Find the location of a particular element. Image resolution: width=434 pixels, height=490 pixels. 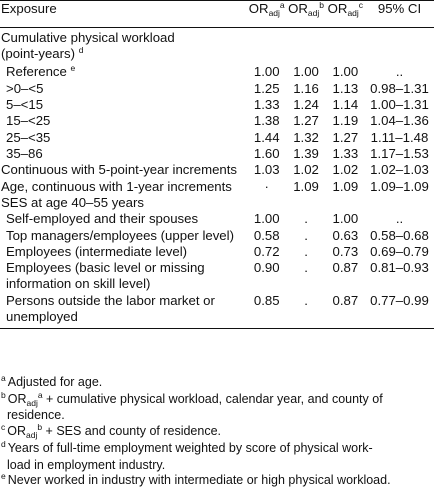

table-header-row: Exposure ORadja ORadjb ORadjc 95% CI is located at coordinates (217, 14).